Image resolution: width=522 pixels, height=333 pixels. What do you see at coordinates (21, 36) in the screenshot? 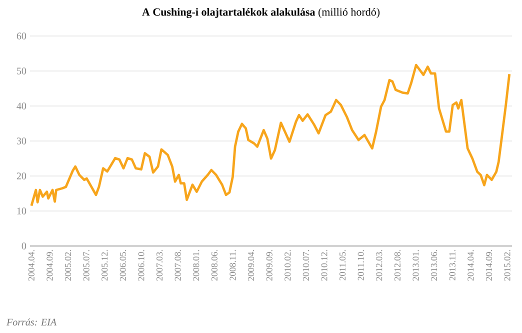
I see `y-tick-label: 60` at bounding box center [21, 36].